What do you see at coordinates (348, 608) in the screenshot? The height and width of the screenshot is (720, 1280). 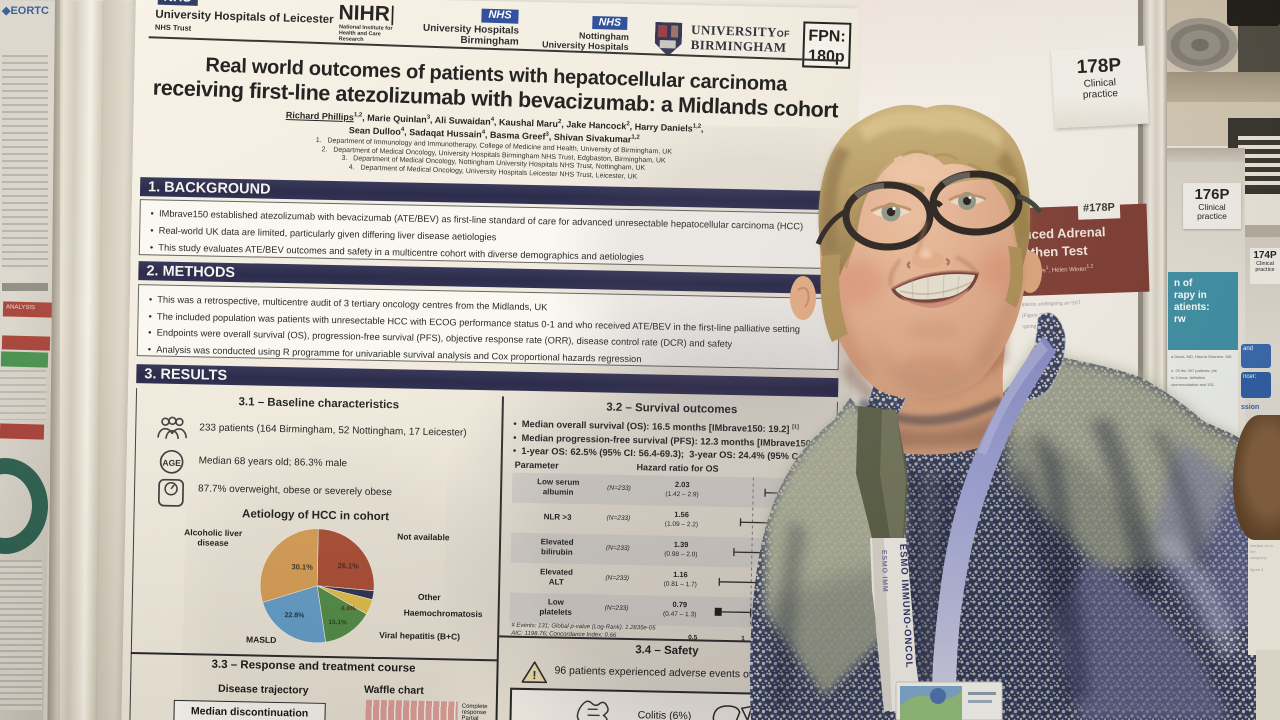 I see `svg-text: 4.4%` at bounding box center [348, 608].